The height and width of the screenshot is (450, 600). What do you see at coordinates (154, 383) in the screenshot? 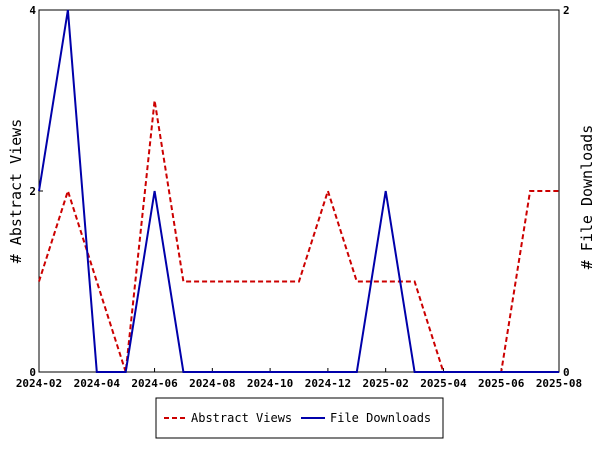
I see `x-tick-label: 2024-06` at bounding box center [154, 383].